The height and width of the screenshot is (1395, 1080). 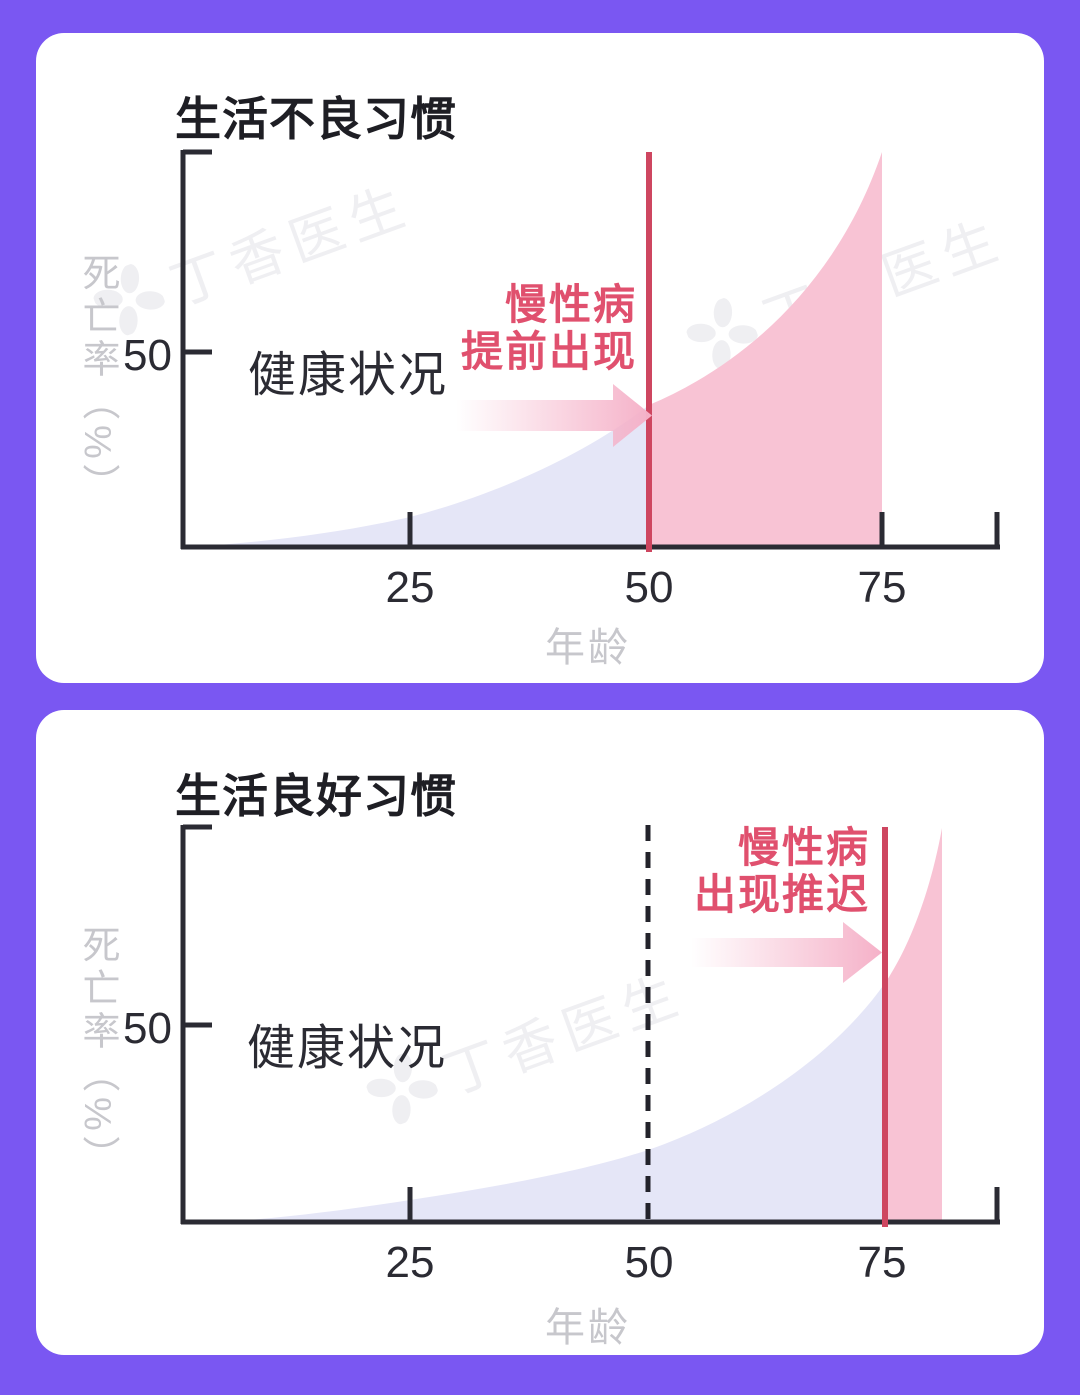 What do you see at coordinates (781, 894) in the screenshot?
I see `chronic-annotation-line2: 出现推迟` at bounding box center [781, 894].